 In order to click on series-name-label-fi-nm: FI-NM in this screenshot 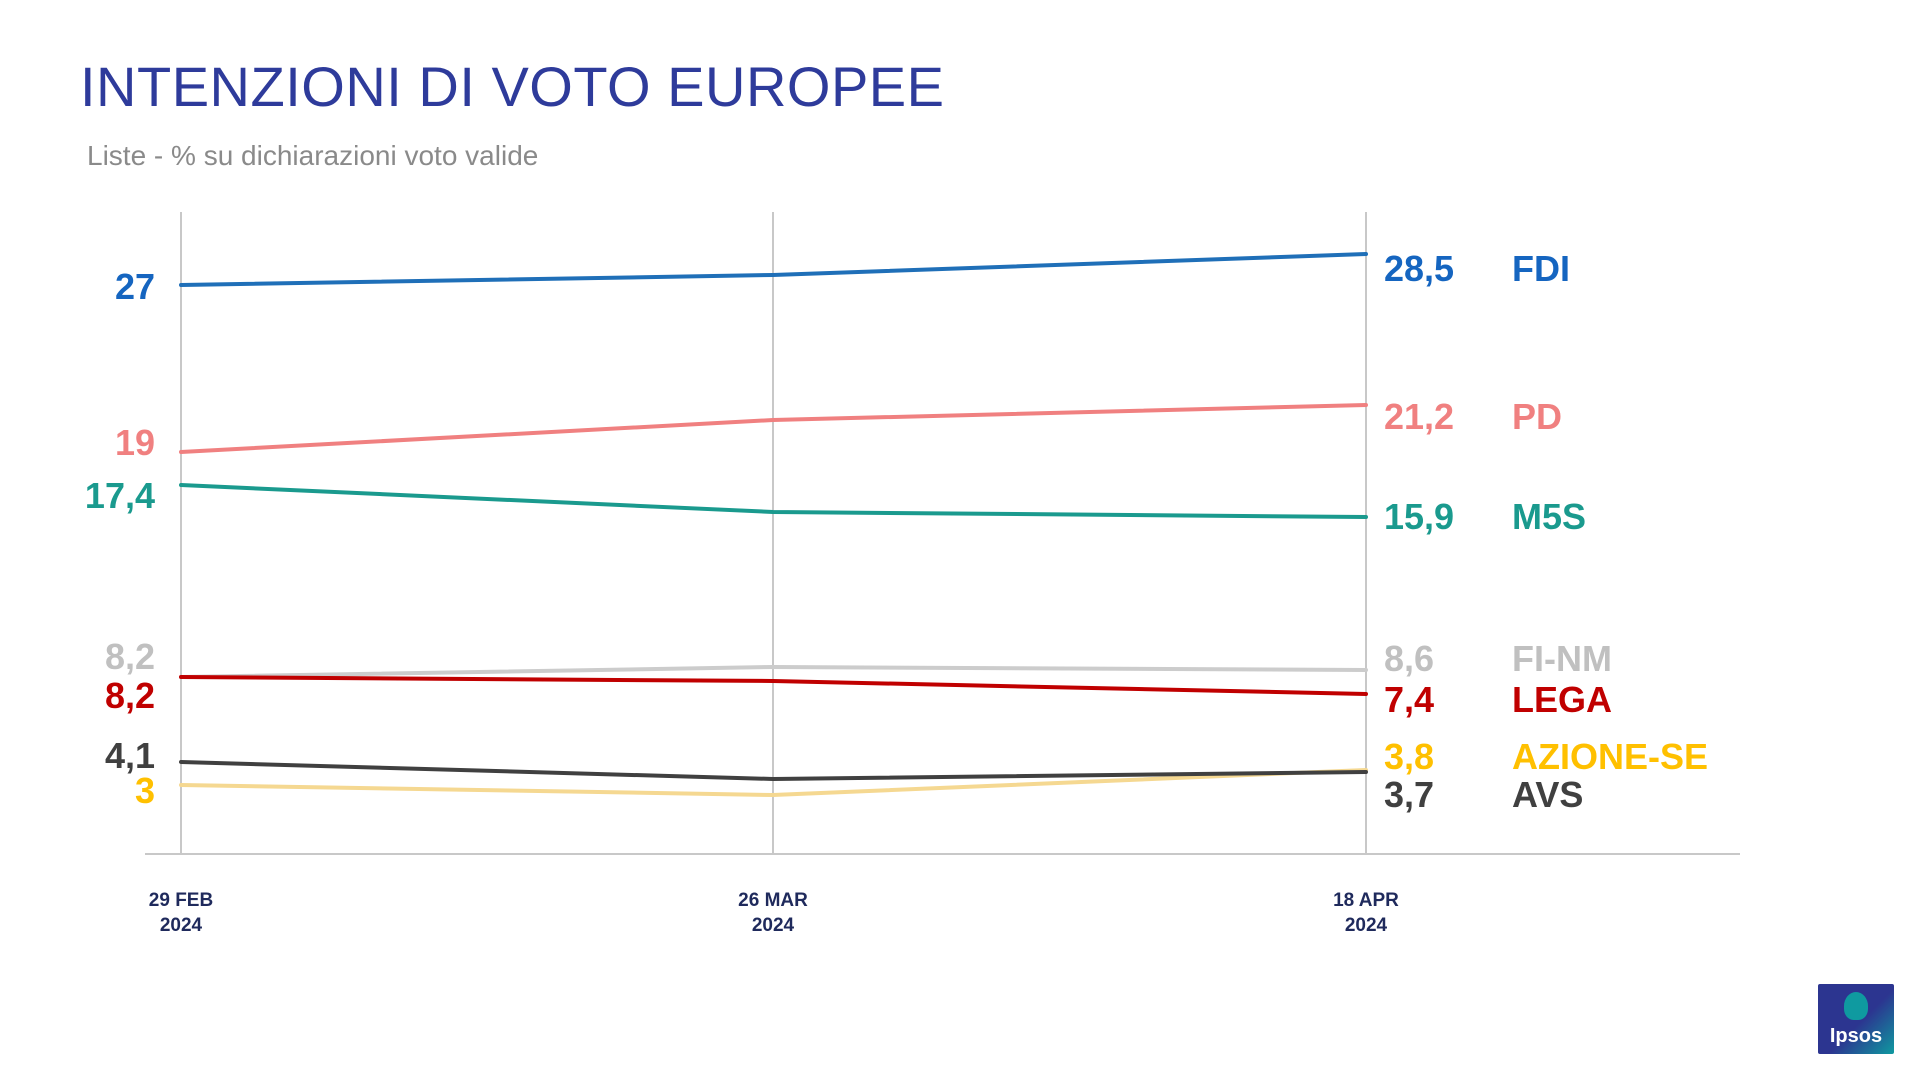, I will do `click(1562, 658)`.